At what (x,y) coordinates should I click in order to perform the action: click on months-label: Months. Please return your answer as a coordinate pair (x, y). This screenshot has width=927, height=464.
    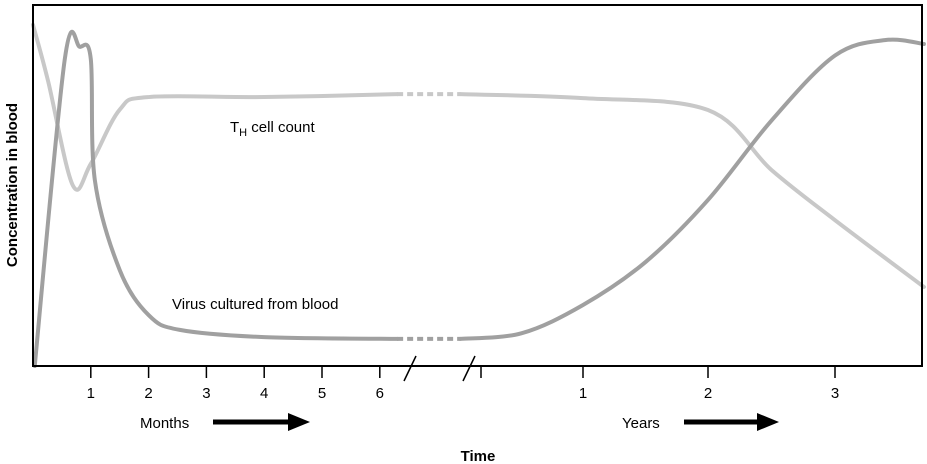
    Looking at the image, I should click on (164, 423).